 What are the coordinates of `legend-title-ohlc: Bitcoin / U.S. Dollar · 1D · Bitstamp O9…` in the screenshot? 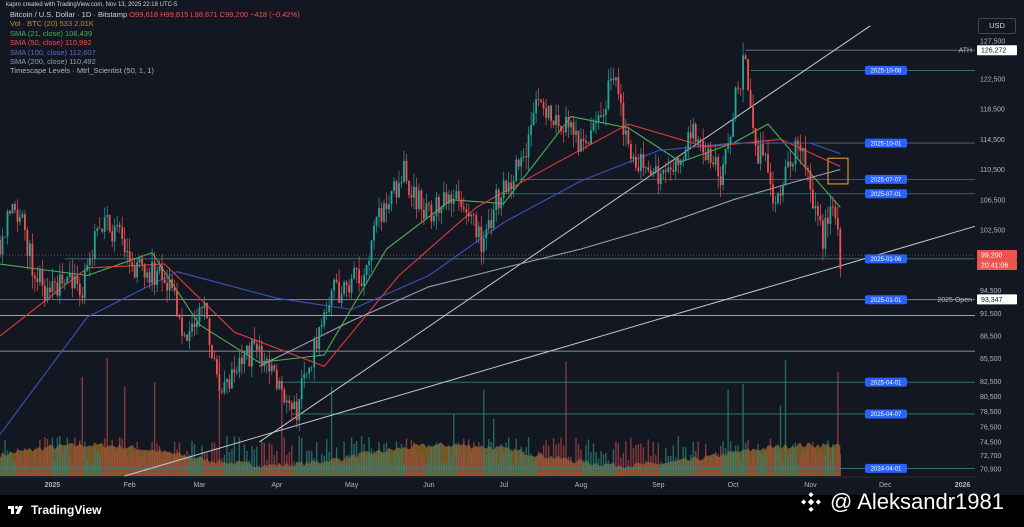 It's located at (155, 14).